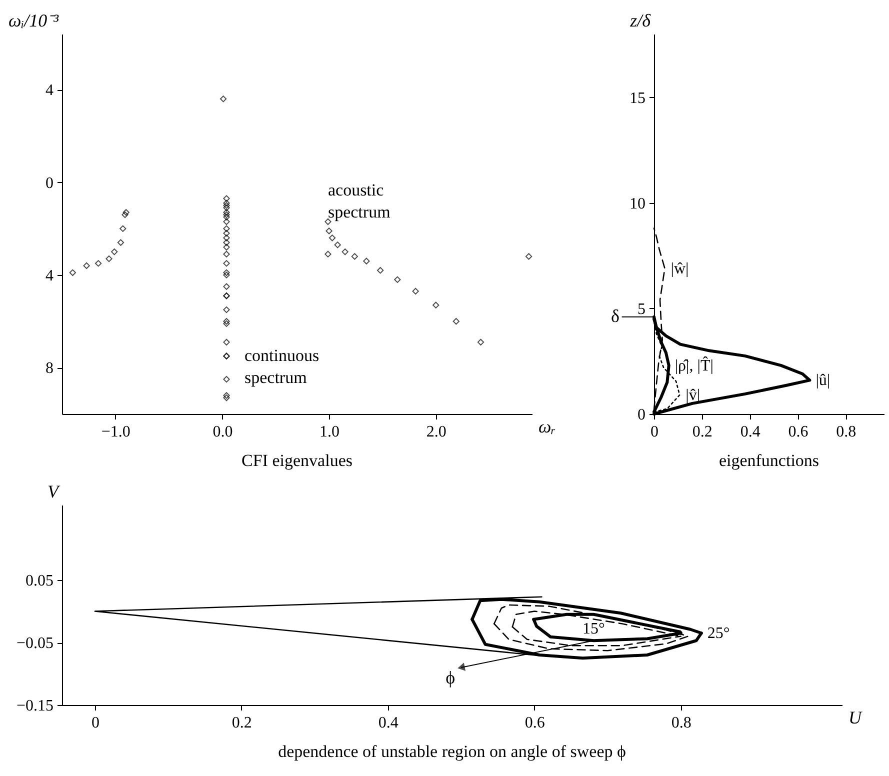 The width and height of the screenshot is (889, 776). I want to click on y-tick-label: 8, so click(50, 369).